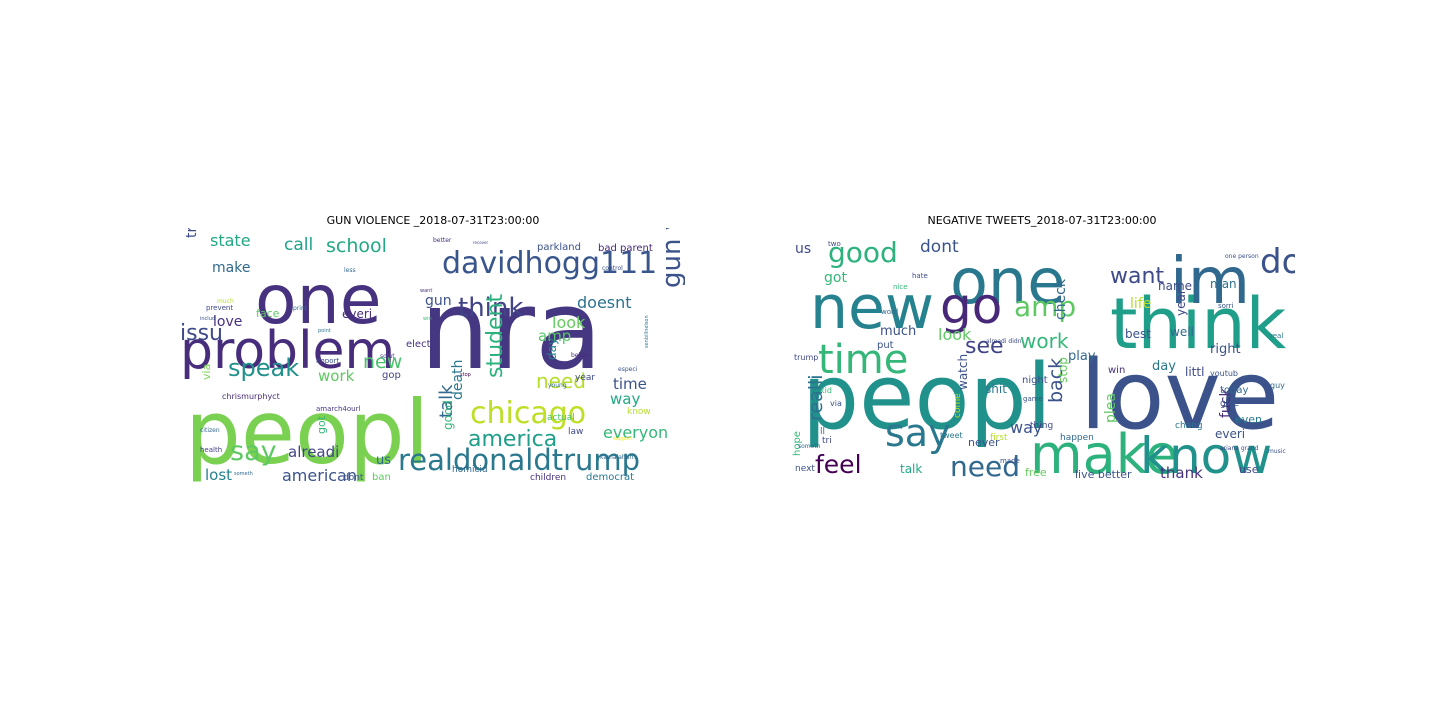 The width and height of the screenshot is (1440, 720). What do you see at coordinates (465, 375) in the screenshot?
I see `word-stop: stop` at bounding box center [465, 375].